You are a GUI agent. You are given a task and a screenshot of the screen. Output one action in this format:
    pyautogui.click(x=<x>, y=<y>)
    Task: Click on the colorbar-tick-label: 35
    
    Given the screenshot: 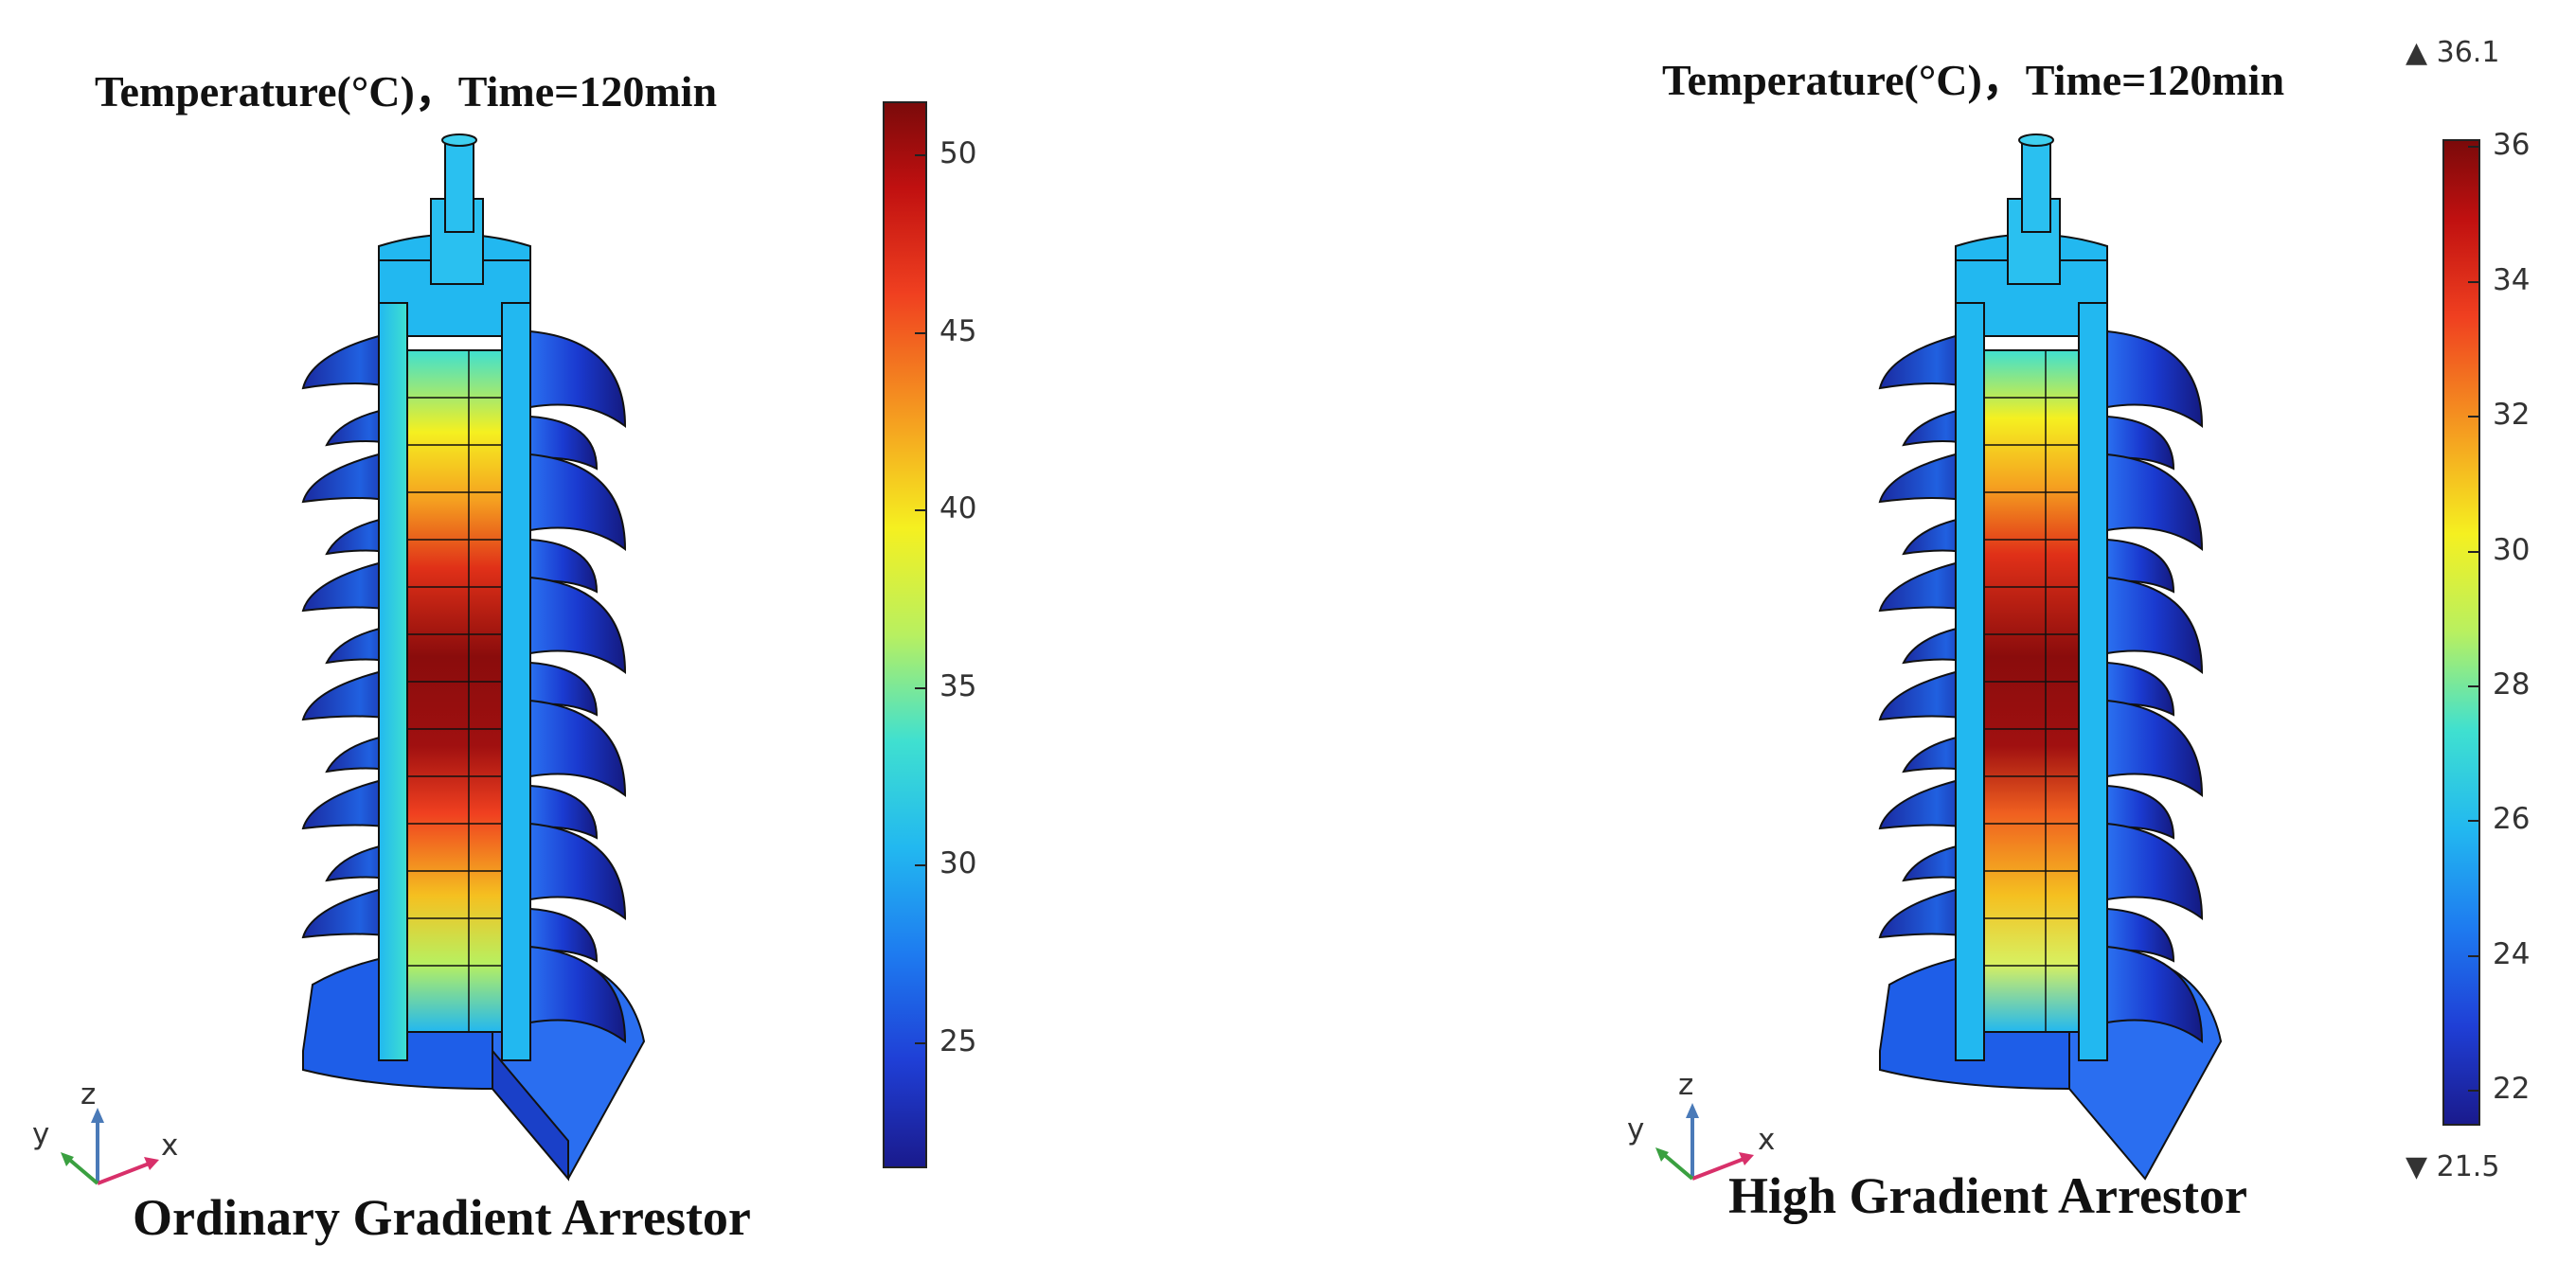 What is the action you would take?
    pyautogui.click(x=958, y=685)
    